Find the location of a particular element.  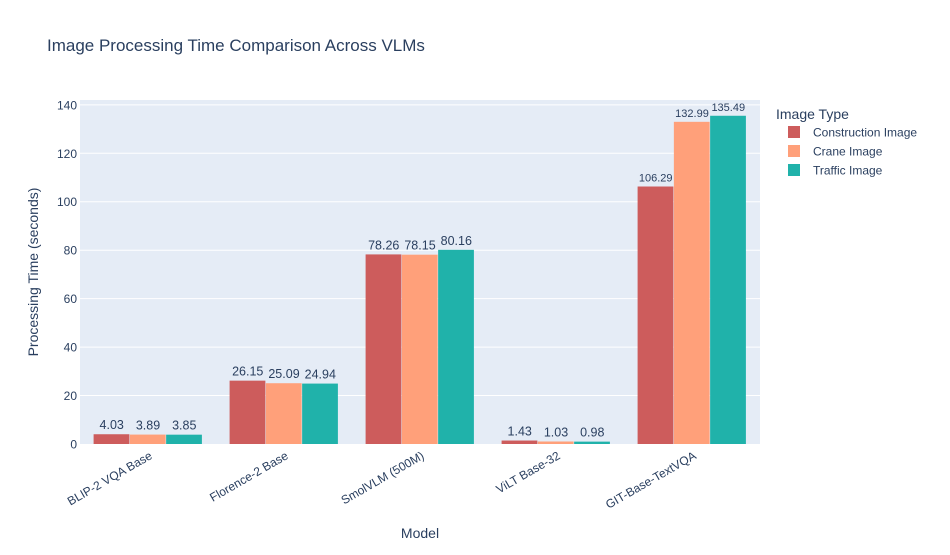

data-label: 24.94 is located at coordinates (320, 375).